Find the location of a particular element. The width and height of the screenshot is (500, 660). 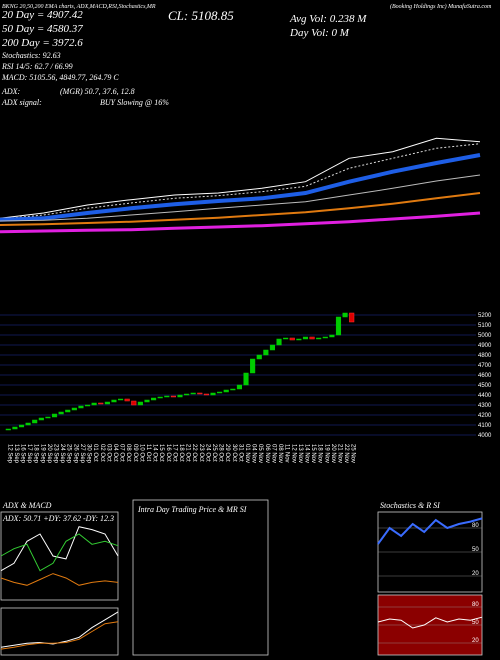

macd: MACD: 5105.56, 4849.77, 264.79 C is located at coordinates (60, 77).